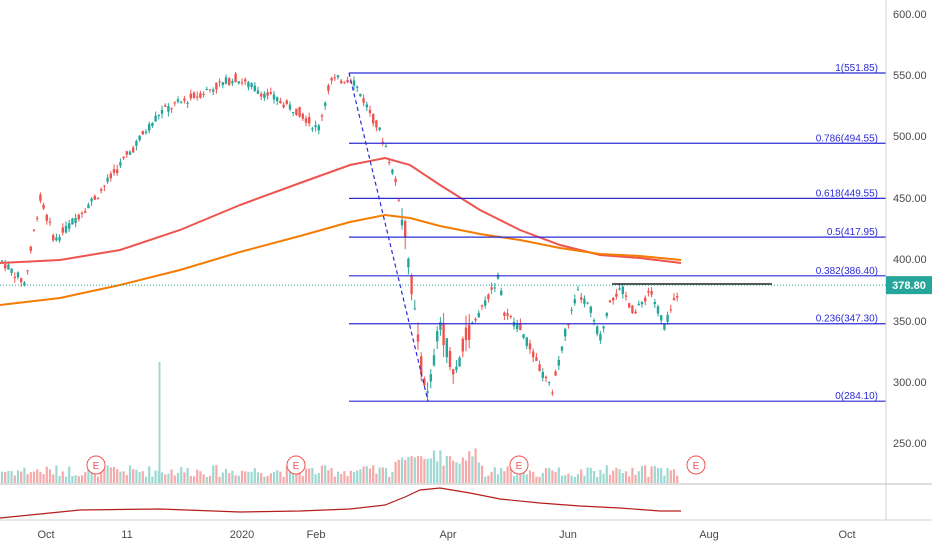  Describe the element at coordinates (909, 286) in the screenshot. I see `current-price-label: 378.80` at that location.